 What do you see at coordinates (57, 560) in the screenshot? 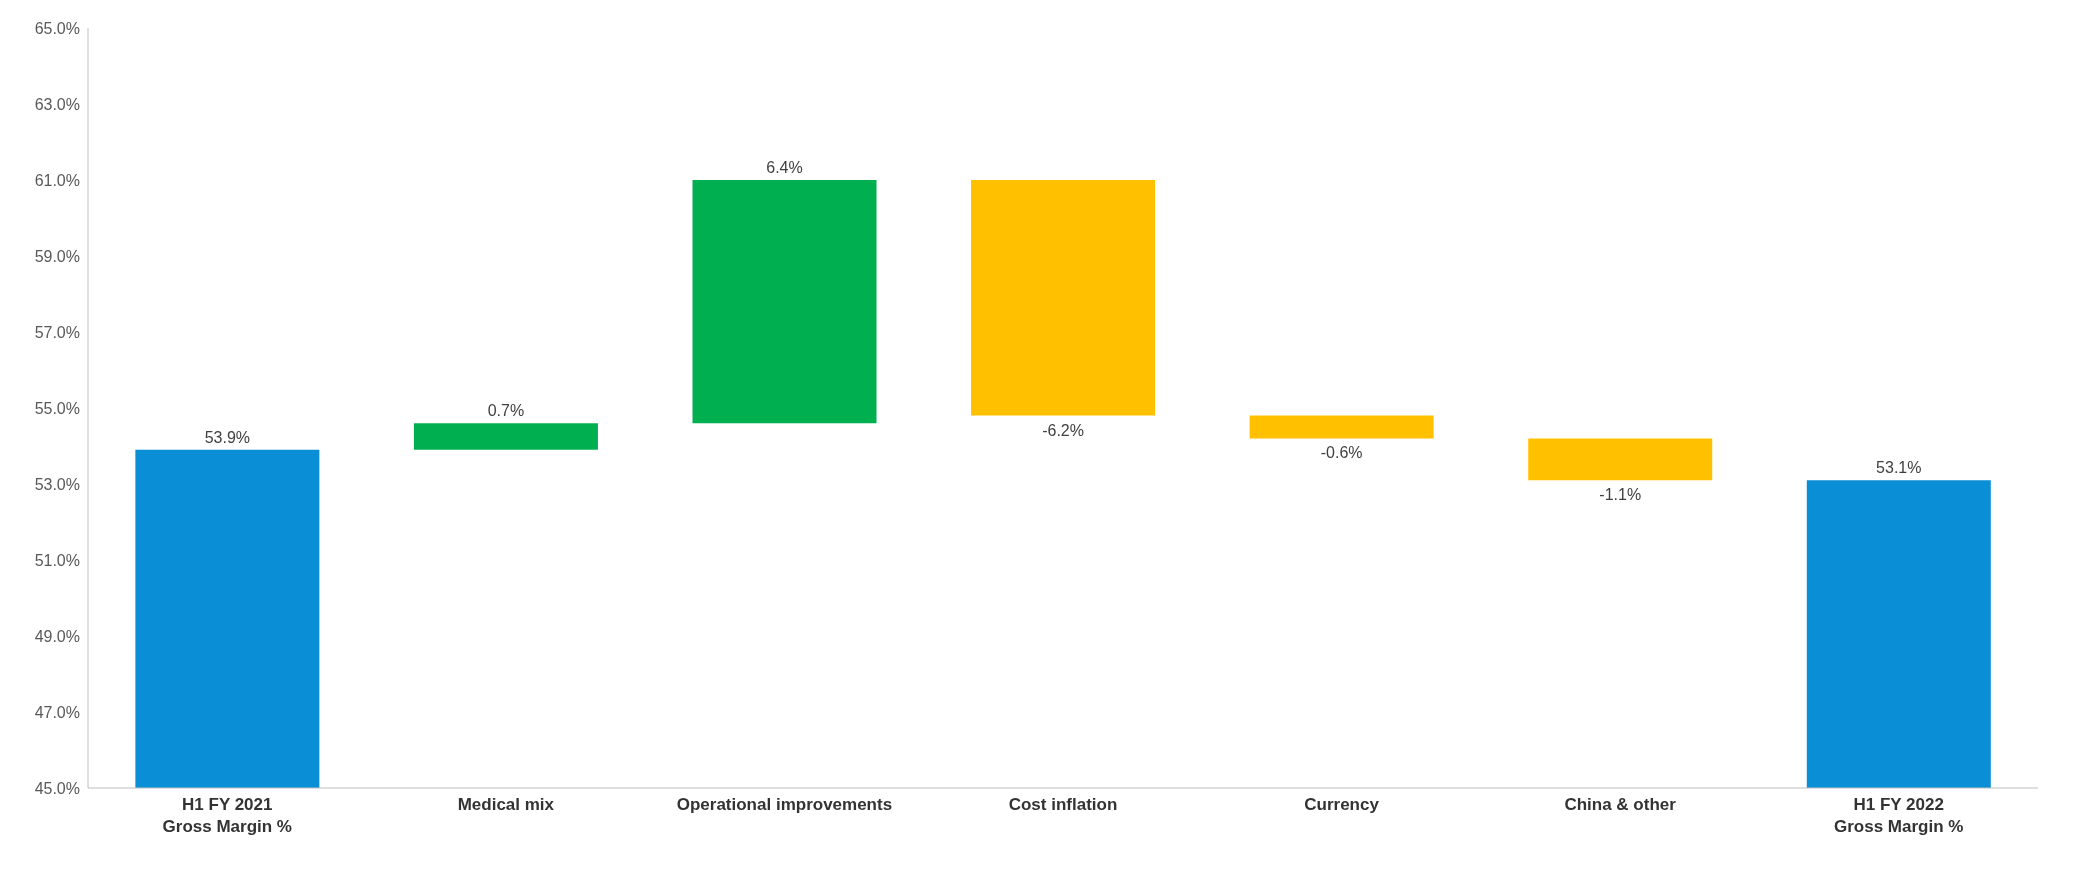
I see `y-tick-label: 51.0%` at bounding box center [57, 560].